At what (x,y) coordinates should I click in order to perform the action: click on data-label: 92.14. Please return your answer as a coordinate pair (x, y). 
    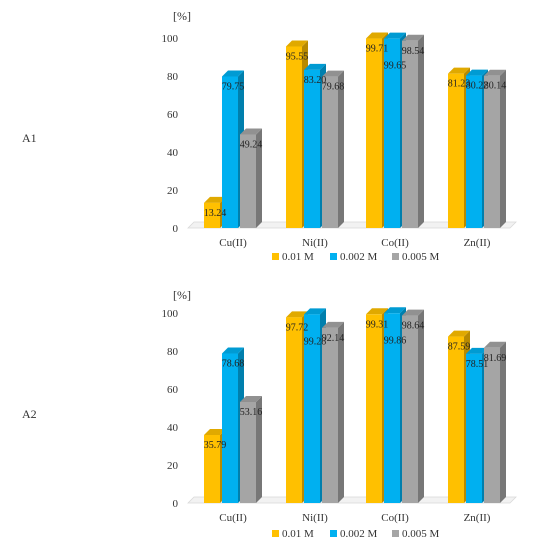
    Looking at the image, I should click on (333, 338).